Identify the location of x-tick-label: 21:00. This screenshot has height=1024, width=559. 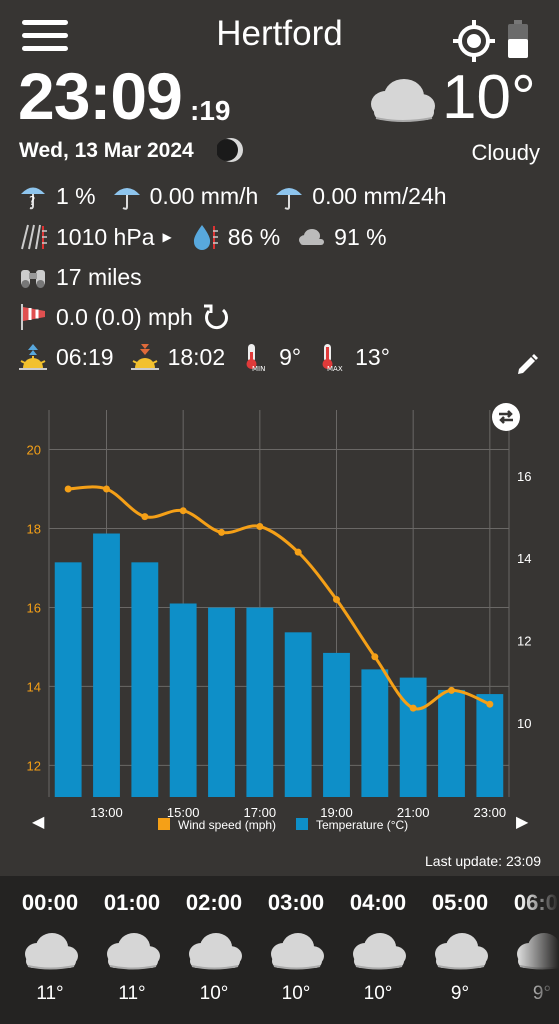
(413, 812).